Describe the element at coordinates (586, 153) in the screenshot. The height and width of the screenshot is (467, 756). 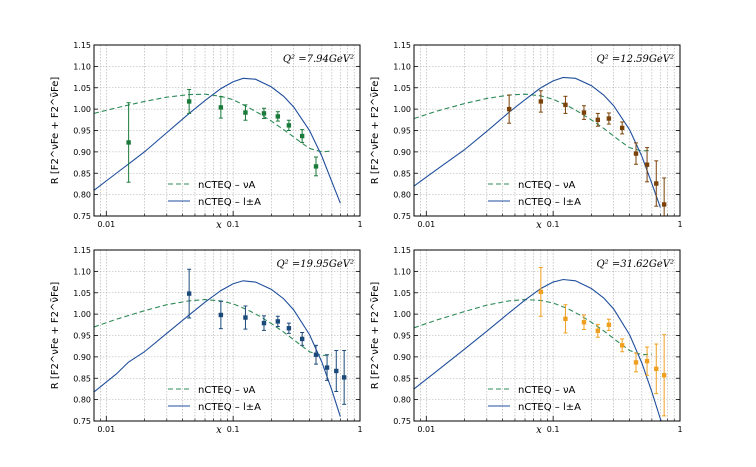
I see `data-points` at that location.